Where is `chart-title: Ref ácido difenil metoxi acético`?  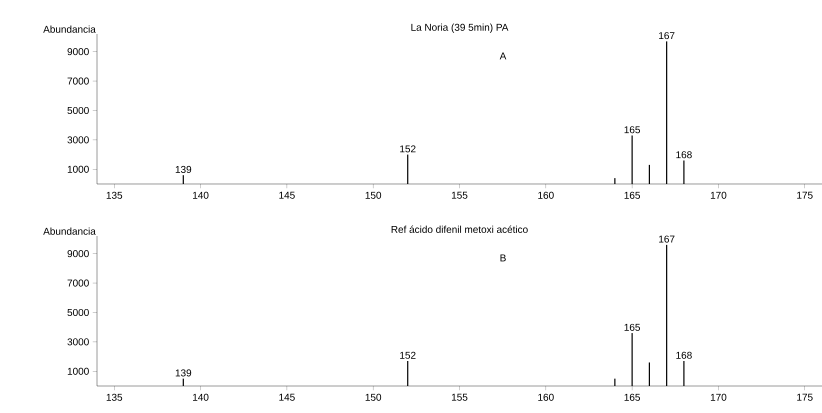 chart-title: Ref ácido difenil metoxi acético is located at coordinates (460, 229).